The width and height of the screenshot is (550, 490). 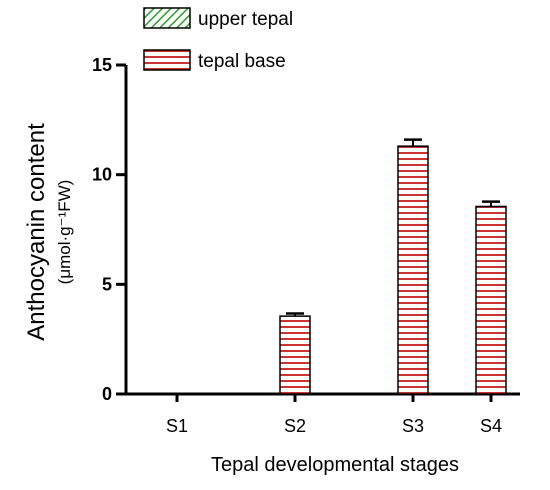 I want to click on bar-tepal-base-s3, so click(x=413, y=270).